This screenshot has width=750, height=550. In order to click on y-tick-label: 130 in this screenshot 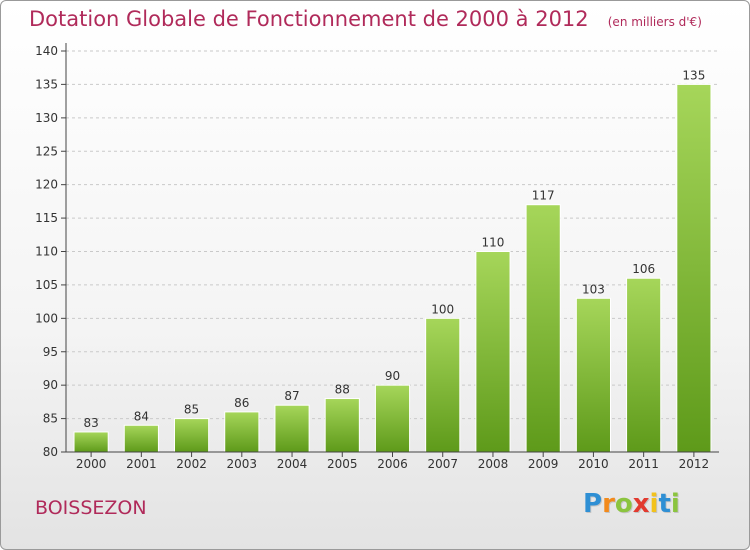, I will do `click(46, 118)`.